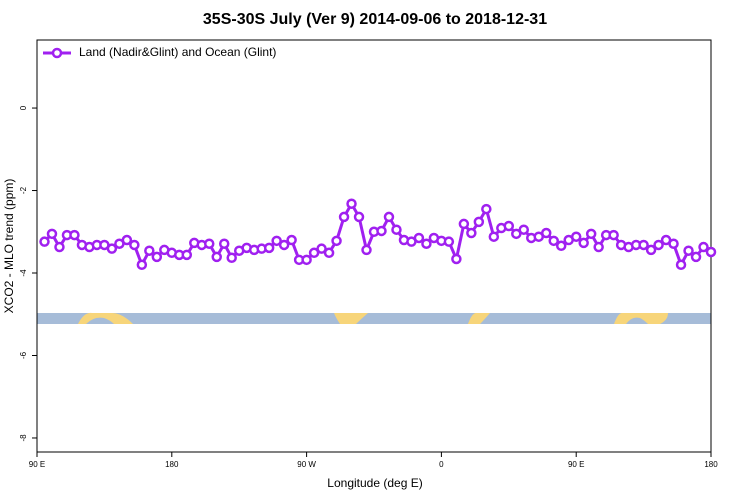  I want to click on x-axis-label: Longitude (deg E), so click(374, 483).